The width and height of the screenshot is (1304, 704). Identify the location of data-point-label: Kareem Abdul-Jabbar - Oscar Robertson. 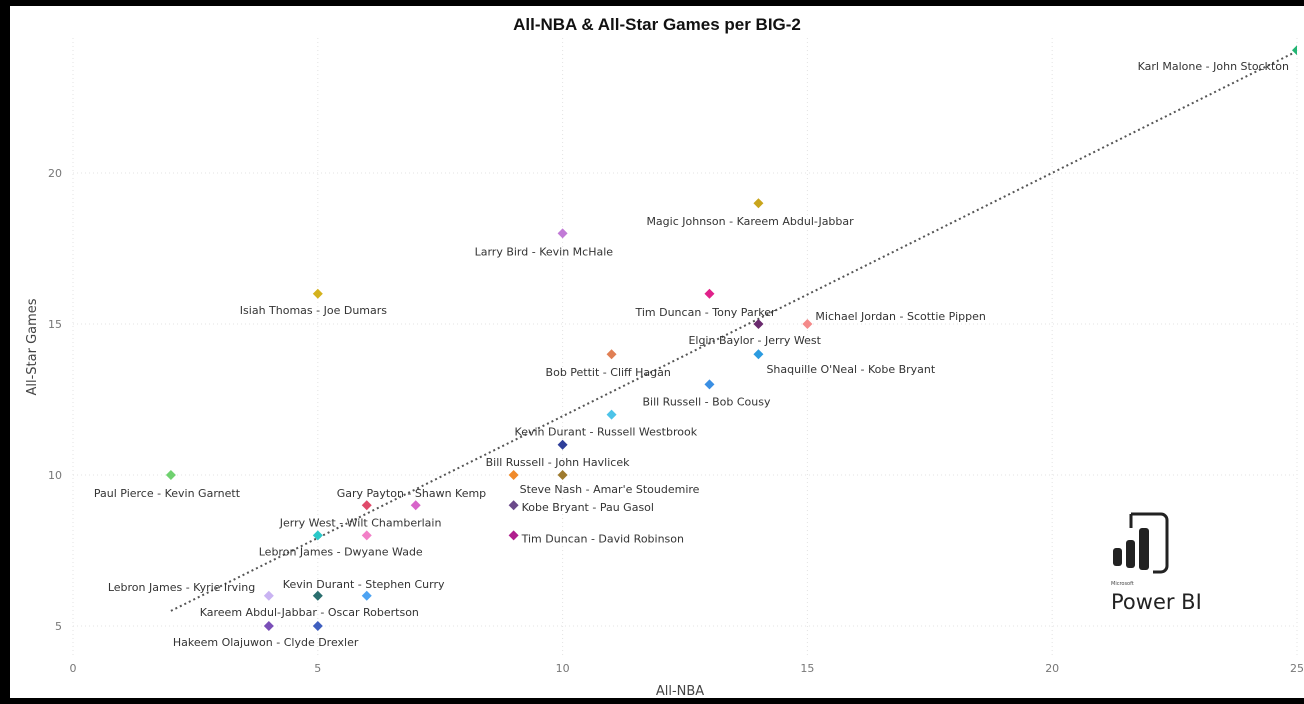
(309, 612).